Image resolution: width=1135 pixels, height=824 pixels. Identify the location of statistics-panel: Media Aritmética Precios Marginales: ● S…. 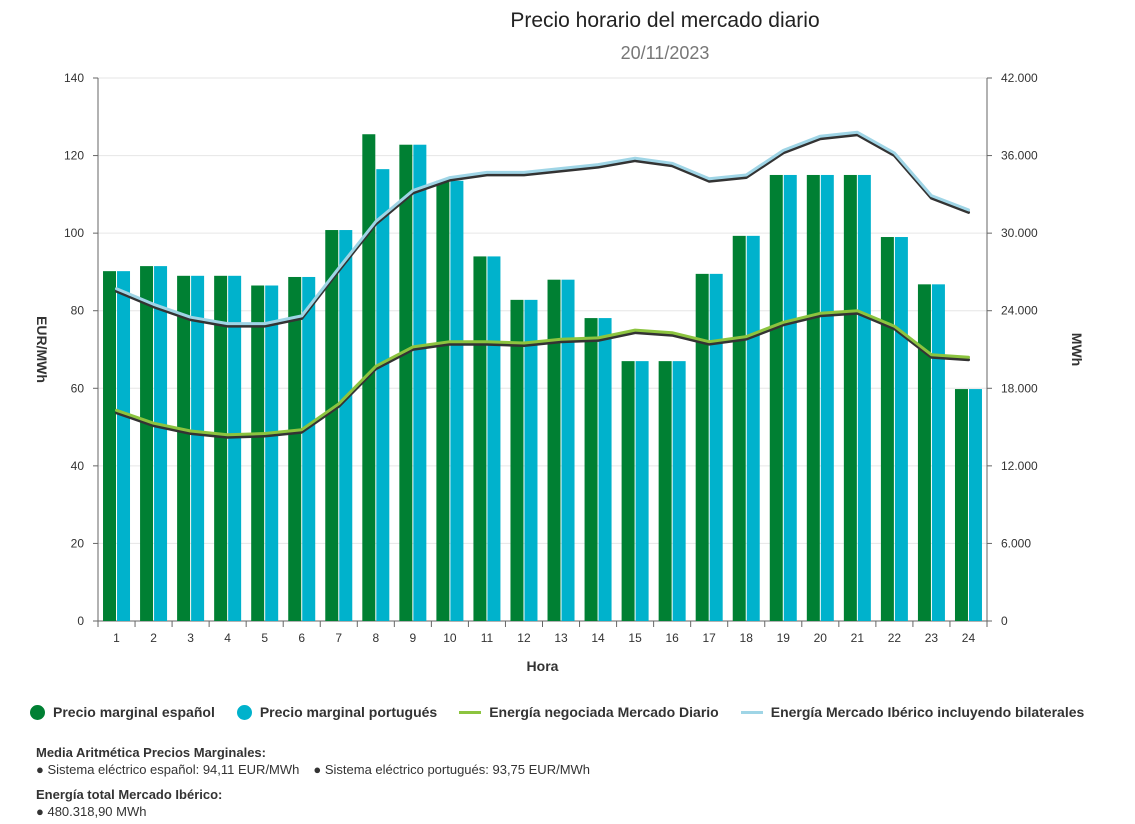
(320, 782).